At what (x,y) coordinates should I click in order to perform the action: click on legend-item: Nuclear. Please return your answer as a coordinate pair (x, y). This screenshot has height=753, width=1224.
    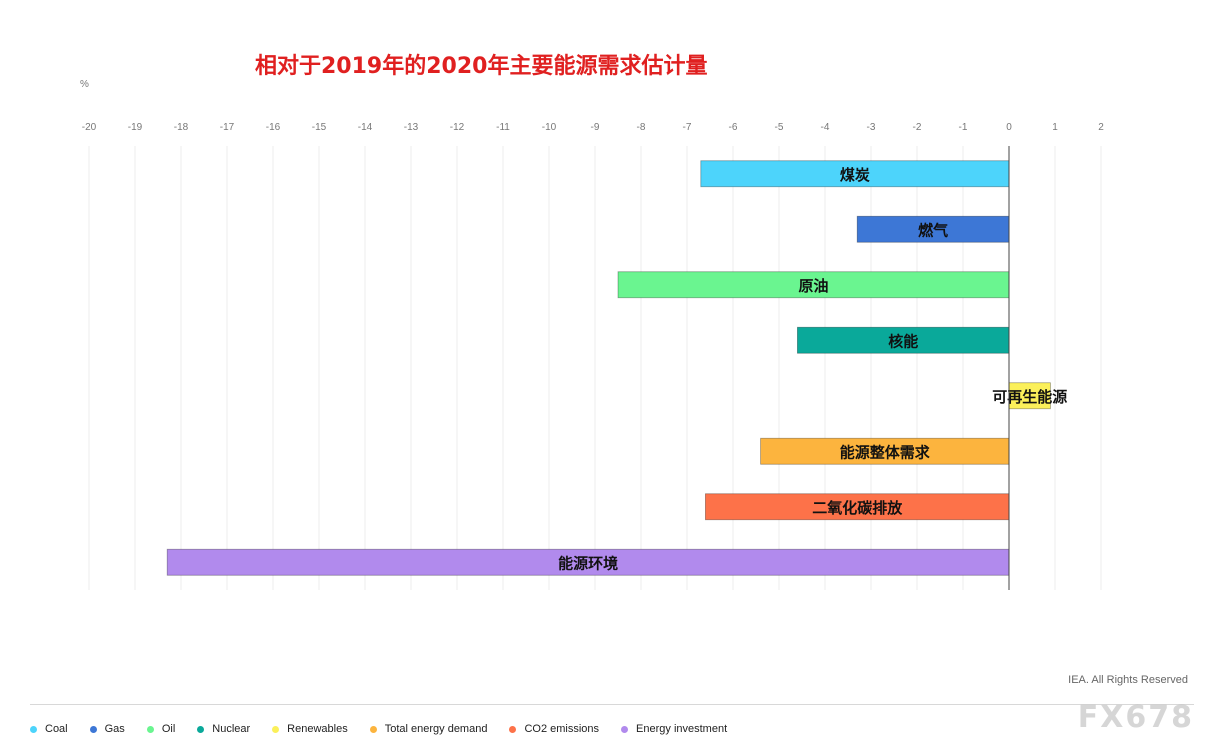
    Looking at the image, I should click on (223, 729).